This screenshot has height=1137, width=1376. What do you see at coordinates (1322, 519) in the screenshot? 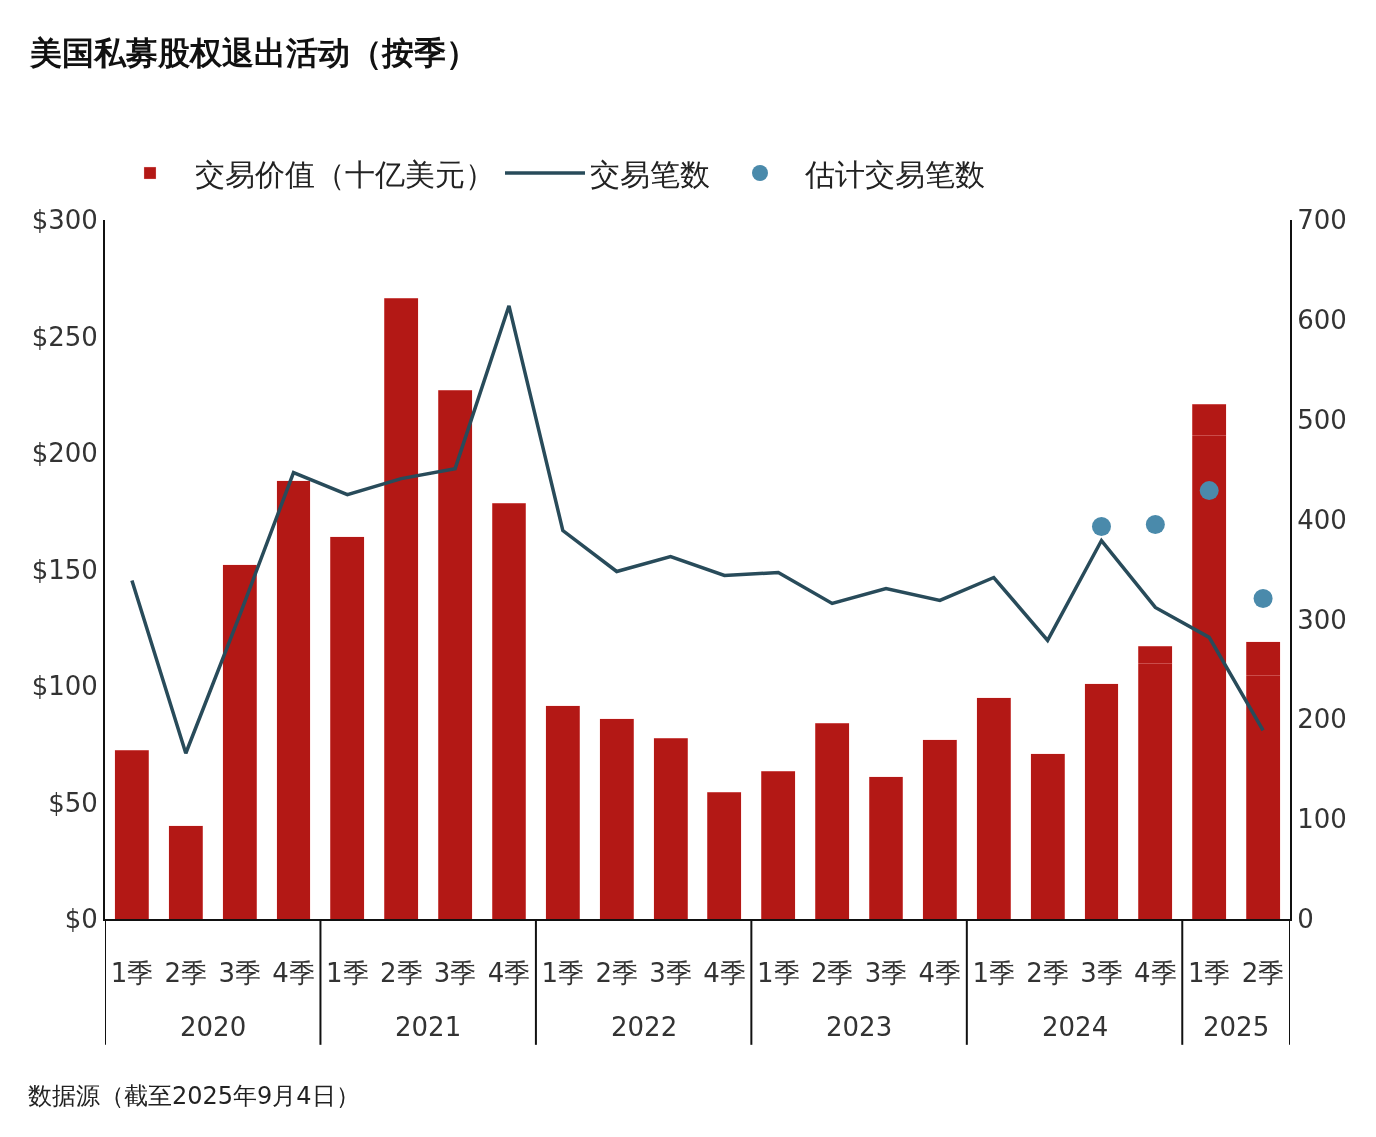
I see `y2-tick-label: 400` at bounding box center [1322, 519].